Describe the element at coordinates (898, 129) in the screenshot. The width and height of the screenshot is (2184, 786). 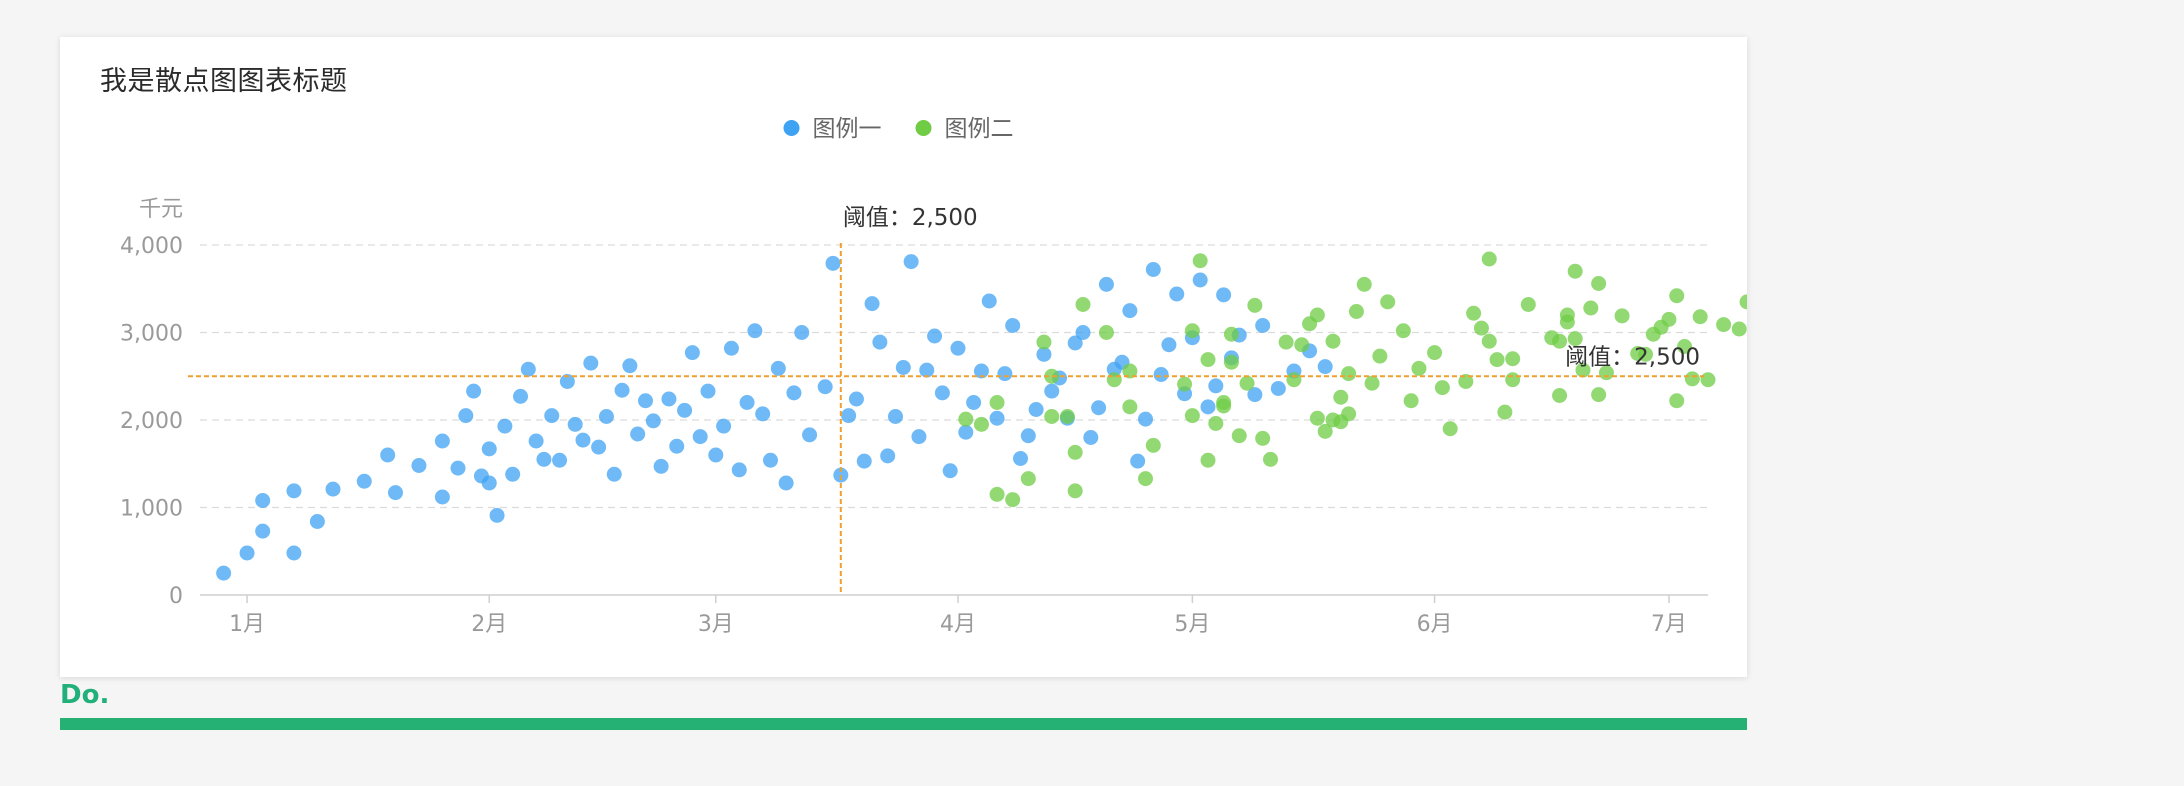
I see `legend: 图例一 图例二` at that location.